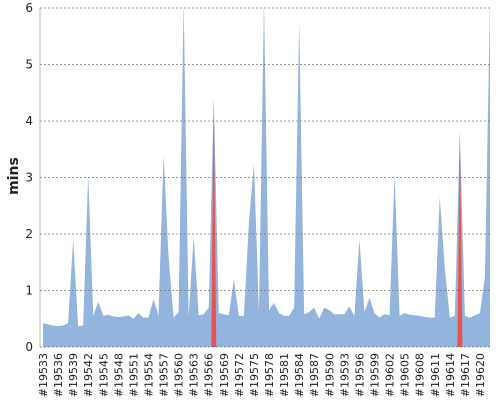 The height and width of the screenshot is (400, 500). What do you see at coordinates (43, 375) in the screenshot?
I see `x-tick-label: #19533` at bounding box center [43, 375].